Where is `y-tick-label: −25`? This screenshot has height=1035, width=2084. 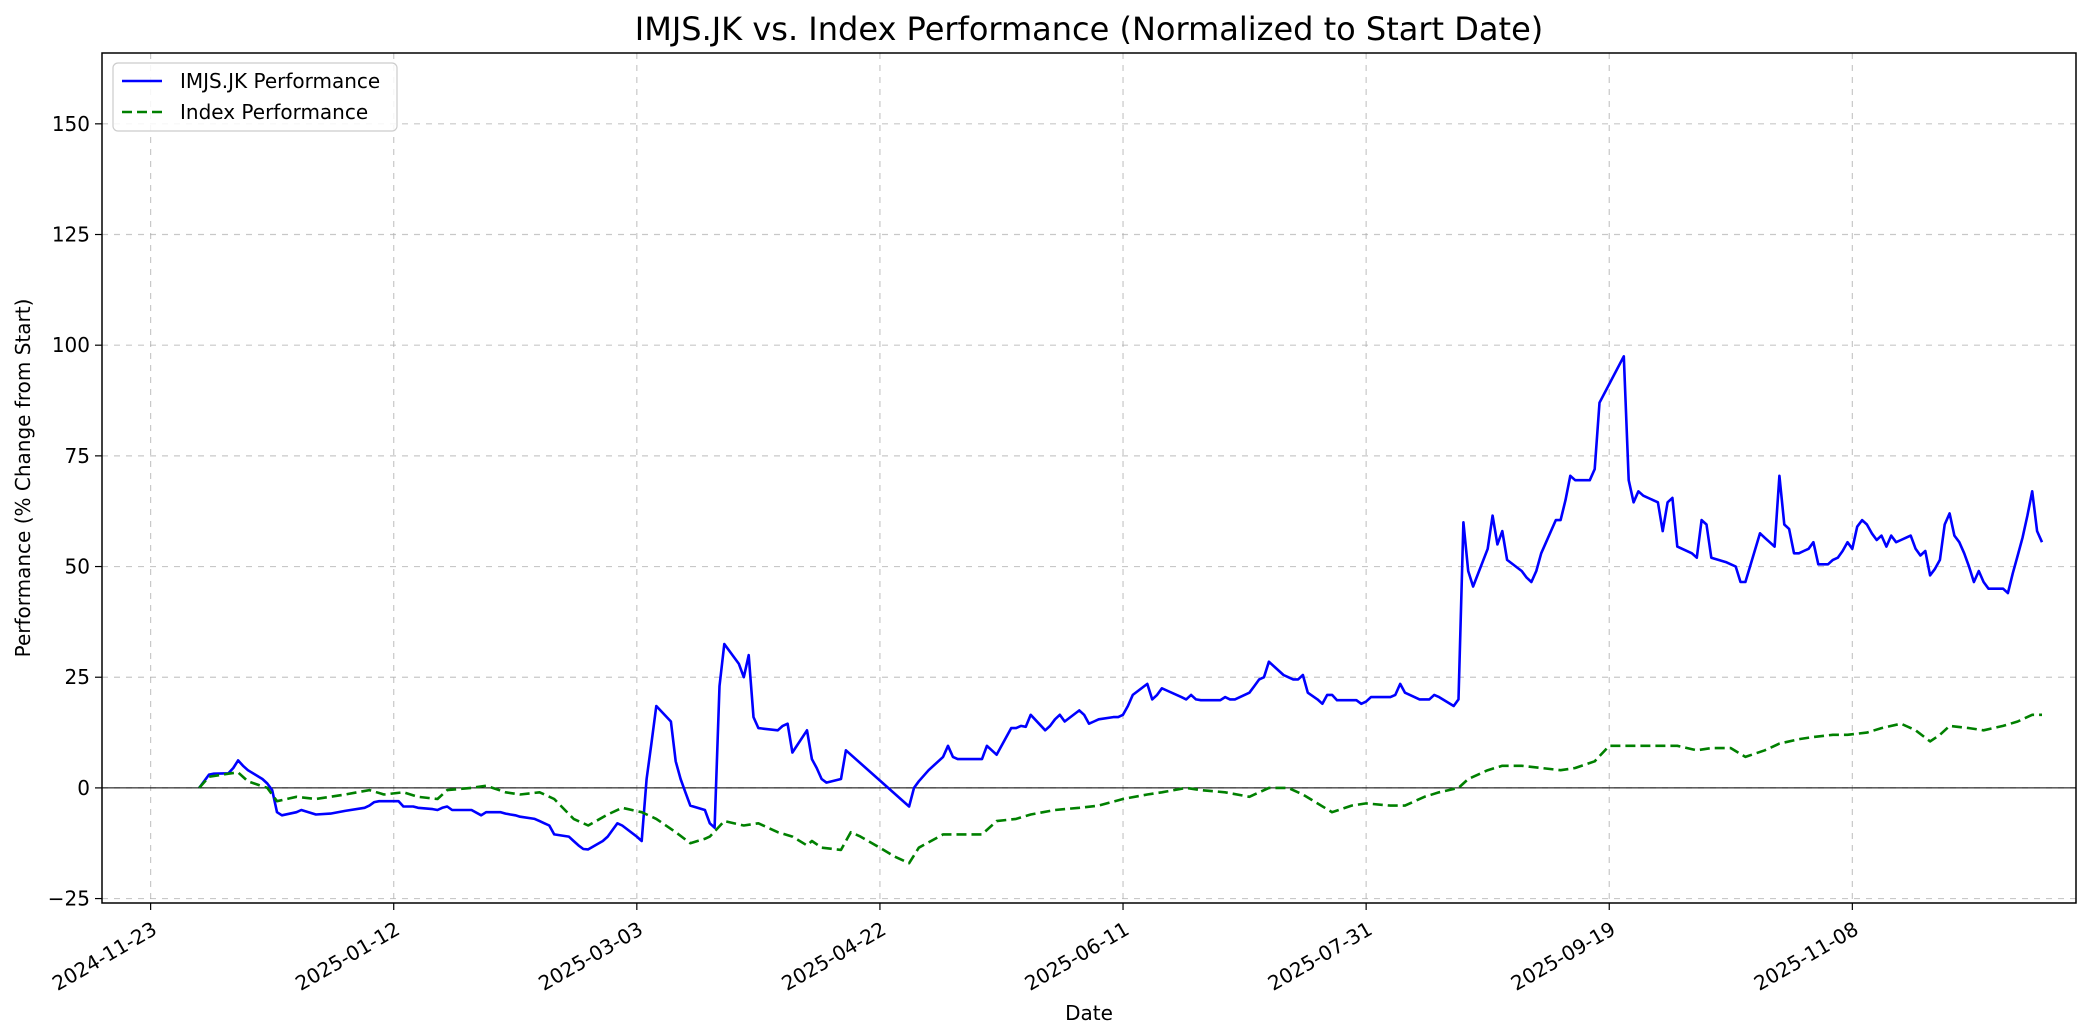
y-tick-label: −25 is located at coordinates (69, 899).